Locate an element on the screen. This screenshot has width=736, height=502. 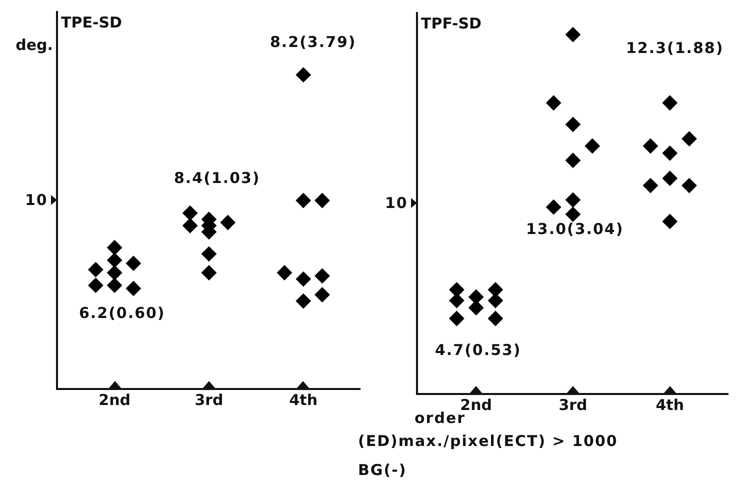
annotation: 12.3(1.88) is located at coordinates (675, 48).